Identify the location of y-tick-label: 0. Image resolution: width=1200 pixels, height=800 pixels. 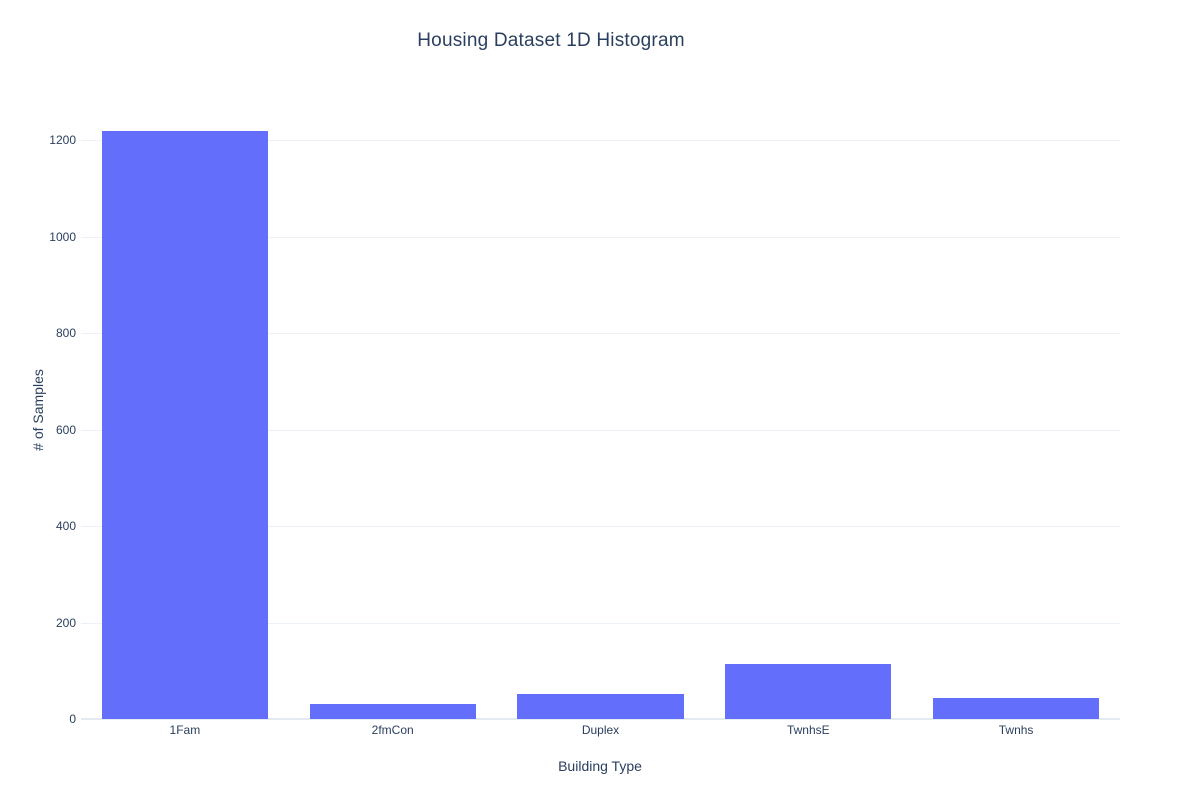
(72, 719).